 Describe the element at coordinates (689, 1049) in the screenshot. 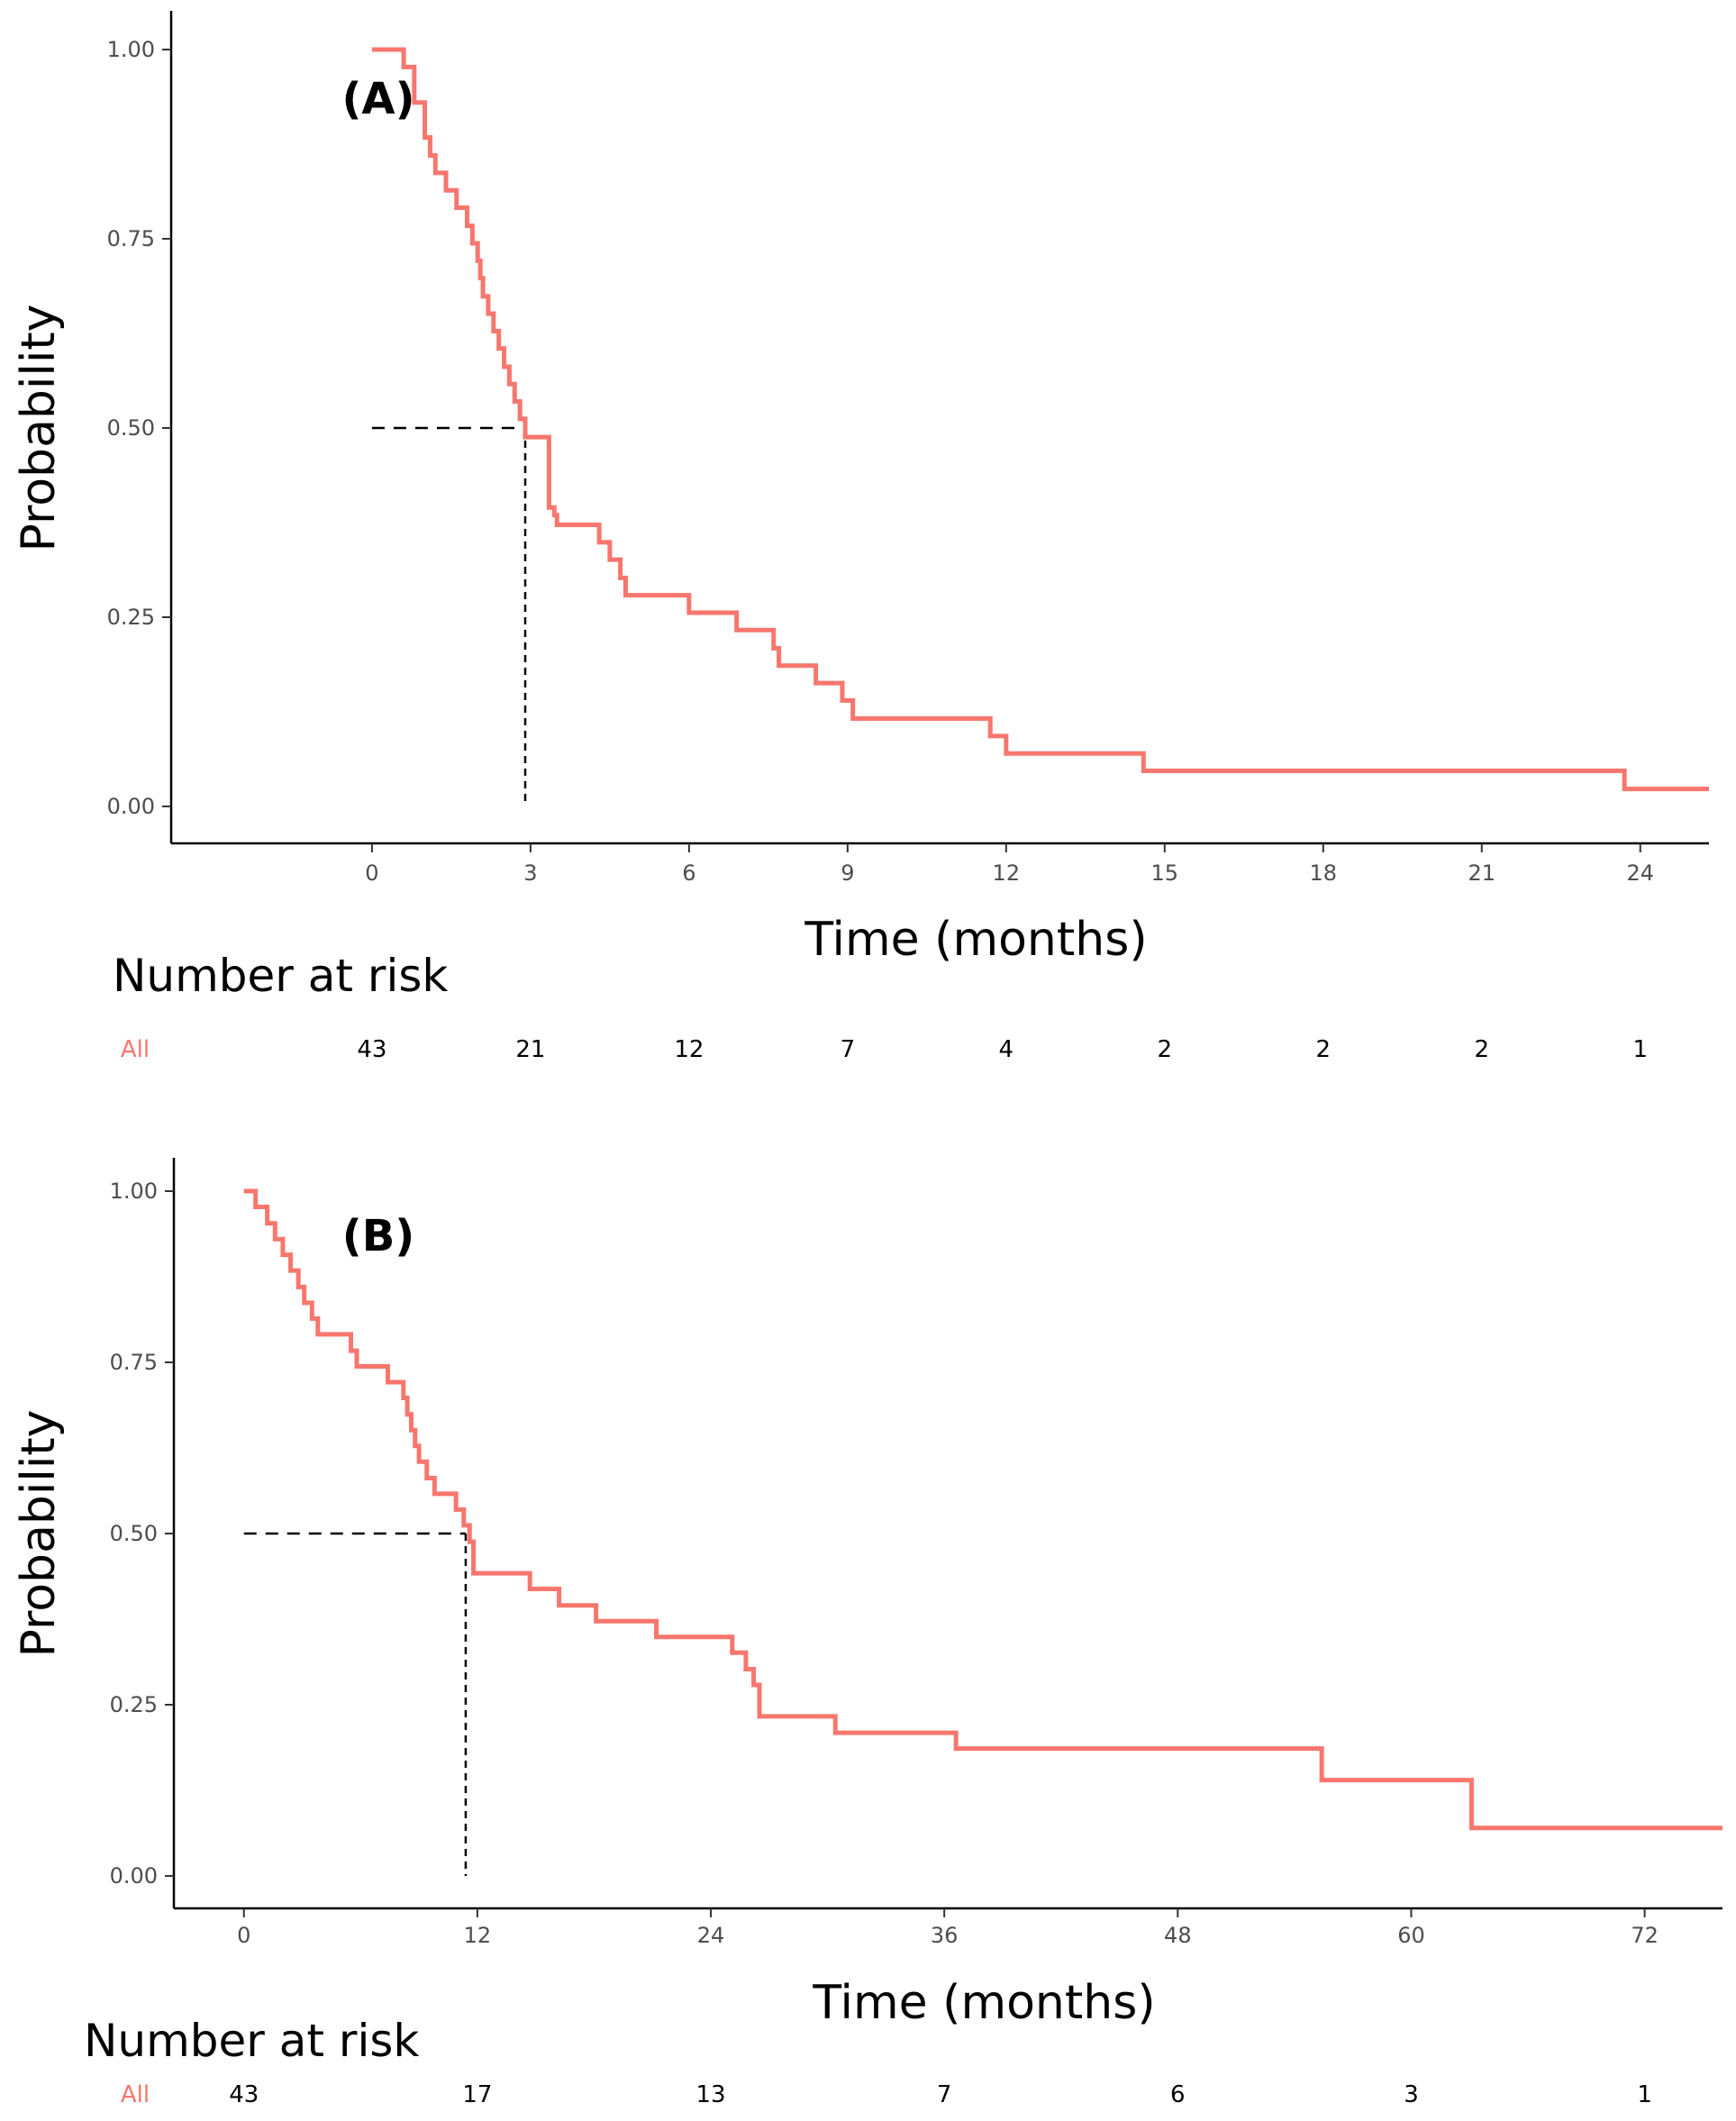

I see `risk-table-value: 12` at that location.